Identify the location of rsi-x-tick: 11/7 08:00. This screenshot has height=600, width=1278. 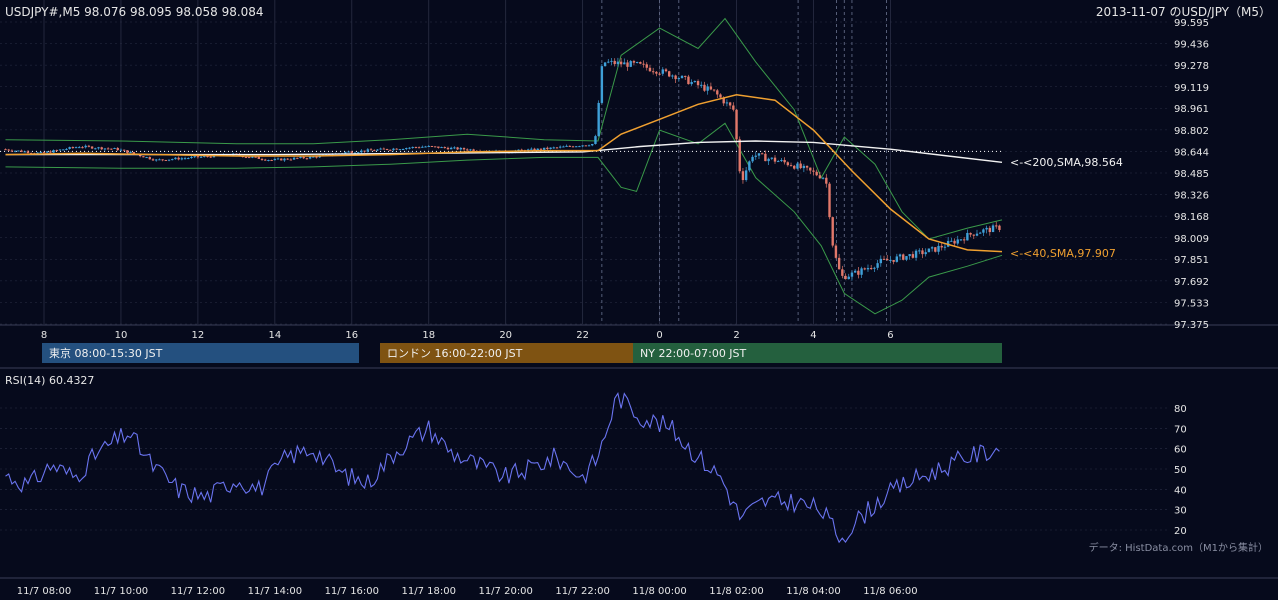
(44, 591).